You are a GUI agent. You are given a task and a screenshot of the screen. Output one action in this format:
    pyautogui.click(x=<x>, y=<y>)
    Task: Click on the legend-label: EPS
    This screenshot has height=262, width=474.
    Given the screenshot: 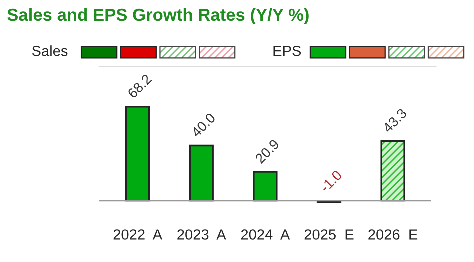 What is the action you would take?
    pyautogui.click(x=288, y=51)
    